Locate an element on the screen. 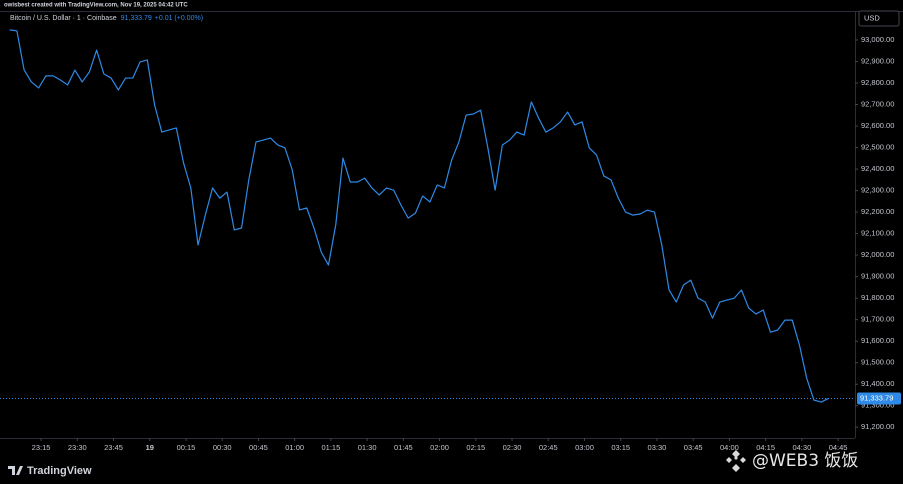 This screenshot has height=484, width=903. y-tick-label: 91,400.00 is located at coordinates (877, 383).